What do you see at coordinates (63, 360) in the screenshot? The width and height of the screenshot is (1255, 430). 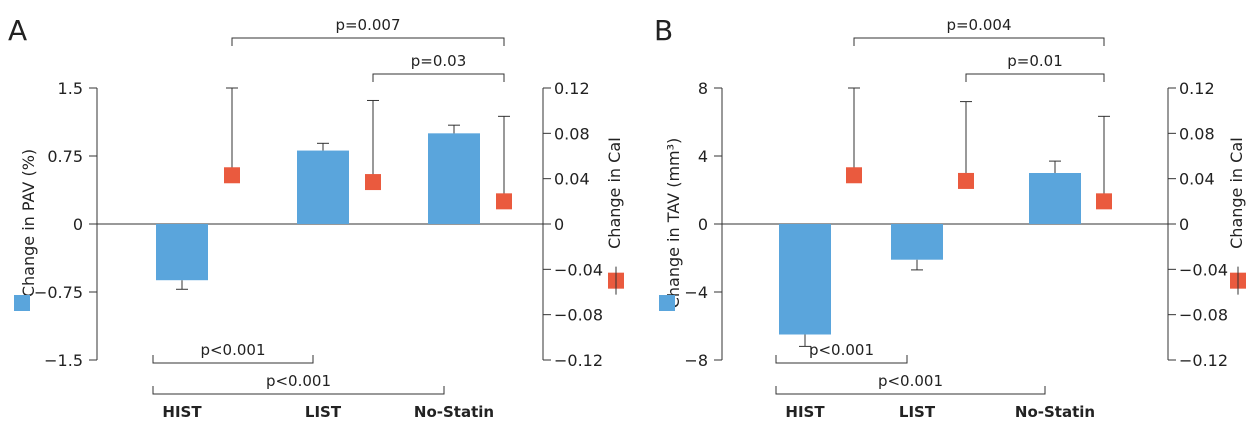 I see `left-tick-label: −1.5` at bounding box center [63, 360].